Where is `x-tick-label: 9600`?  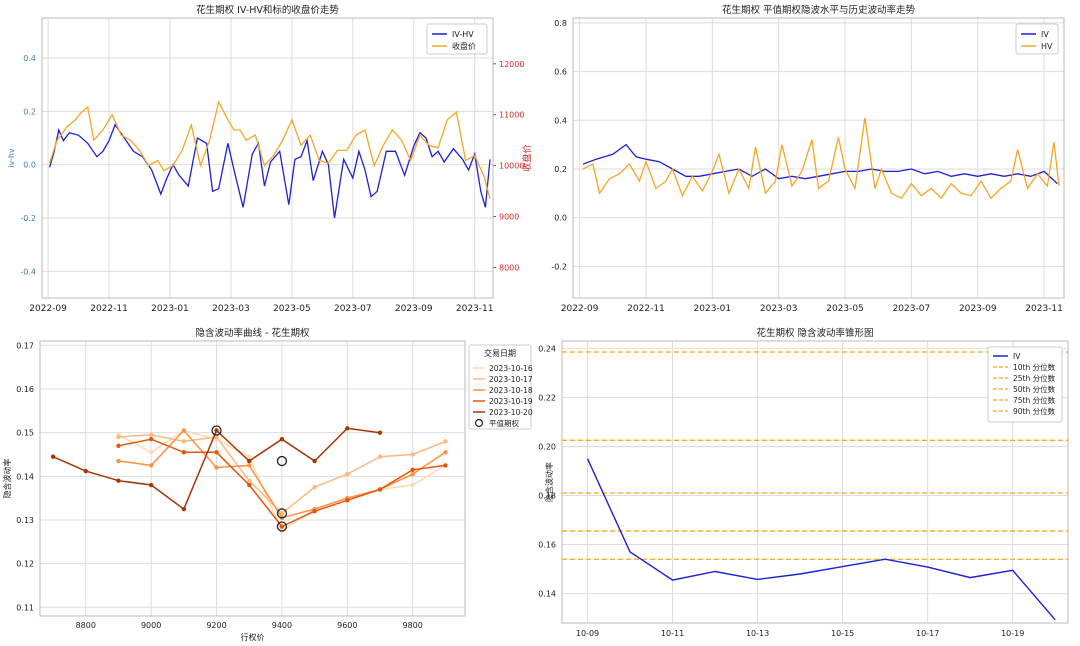 x-tick-label: 9600 is located at coordinates (347, 625).